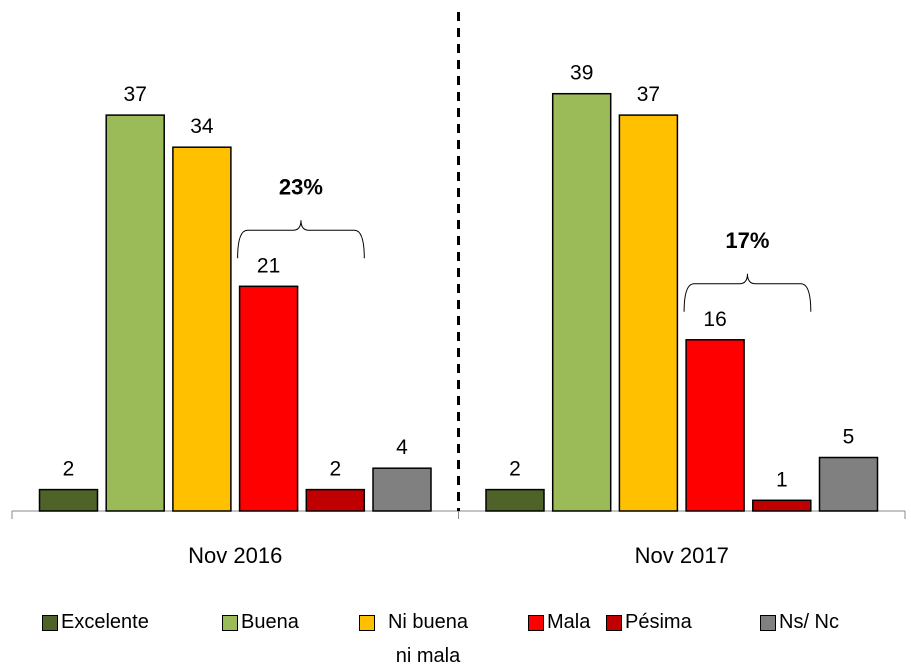  Describe the element at coordinates (809, 622) in the screenshot. I see `legend-label: Ns/ Nc` at that location.